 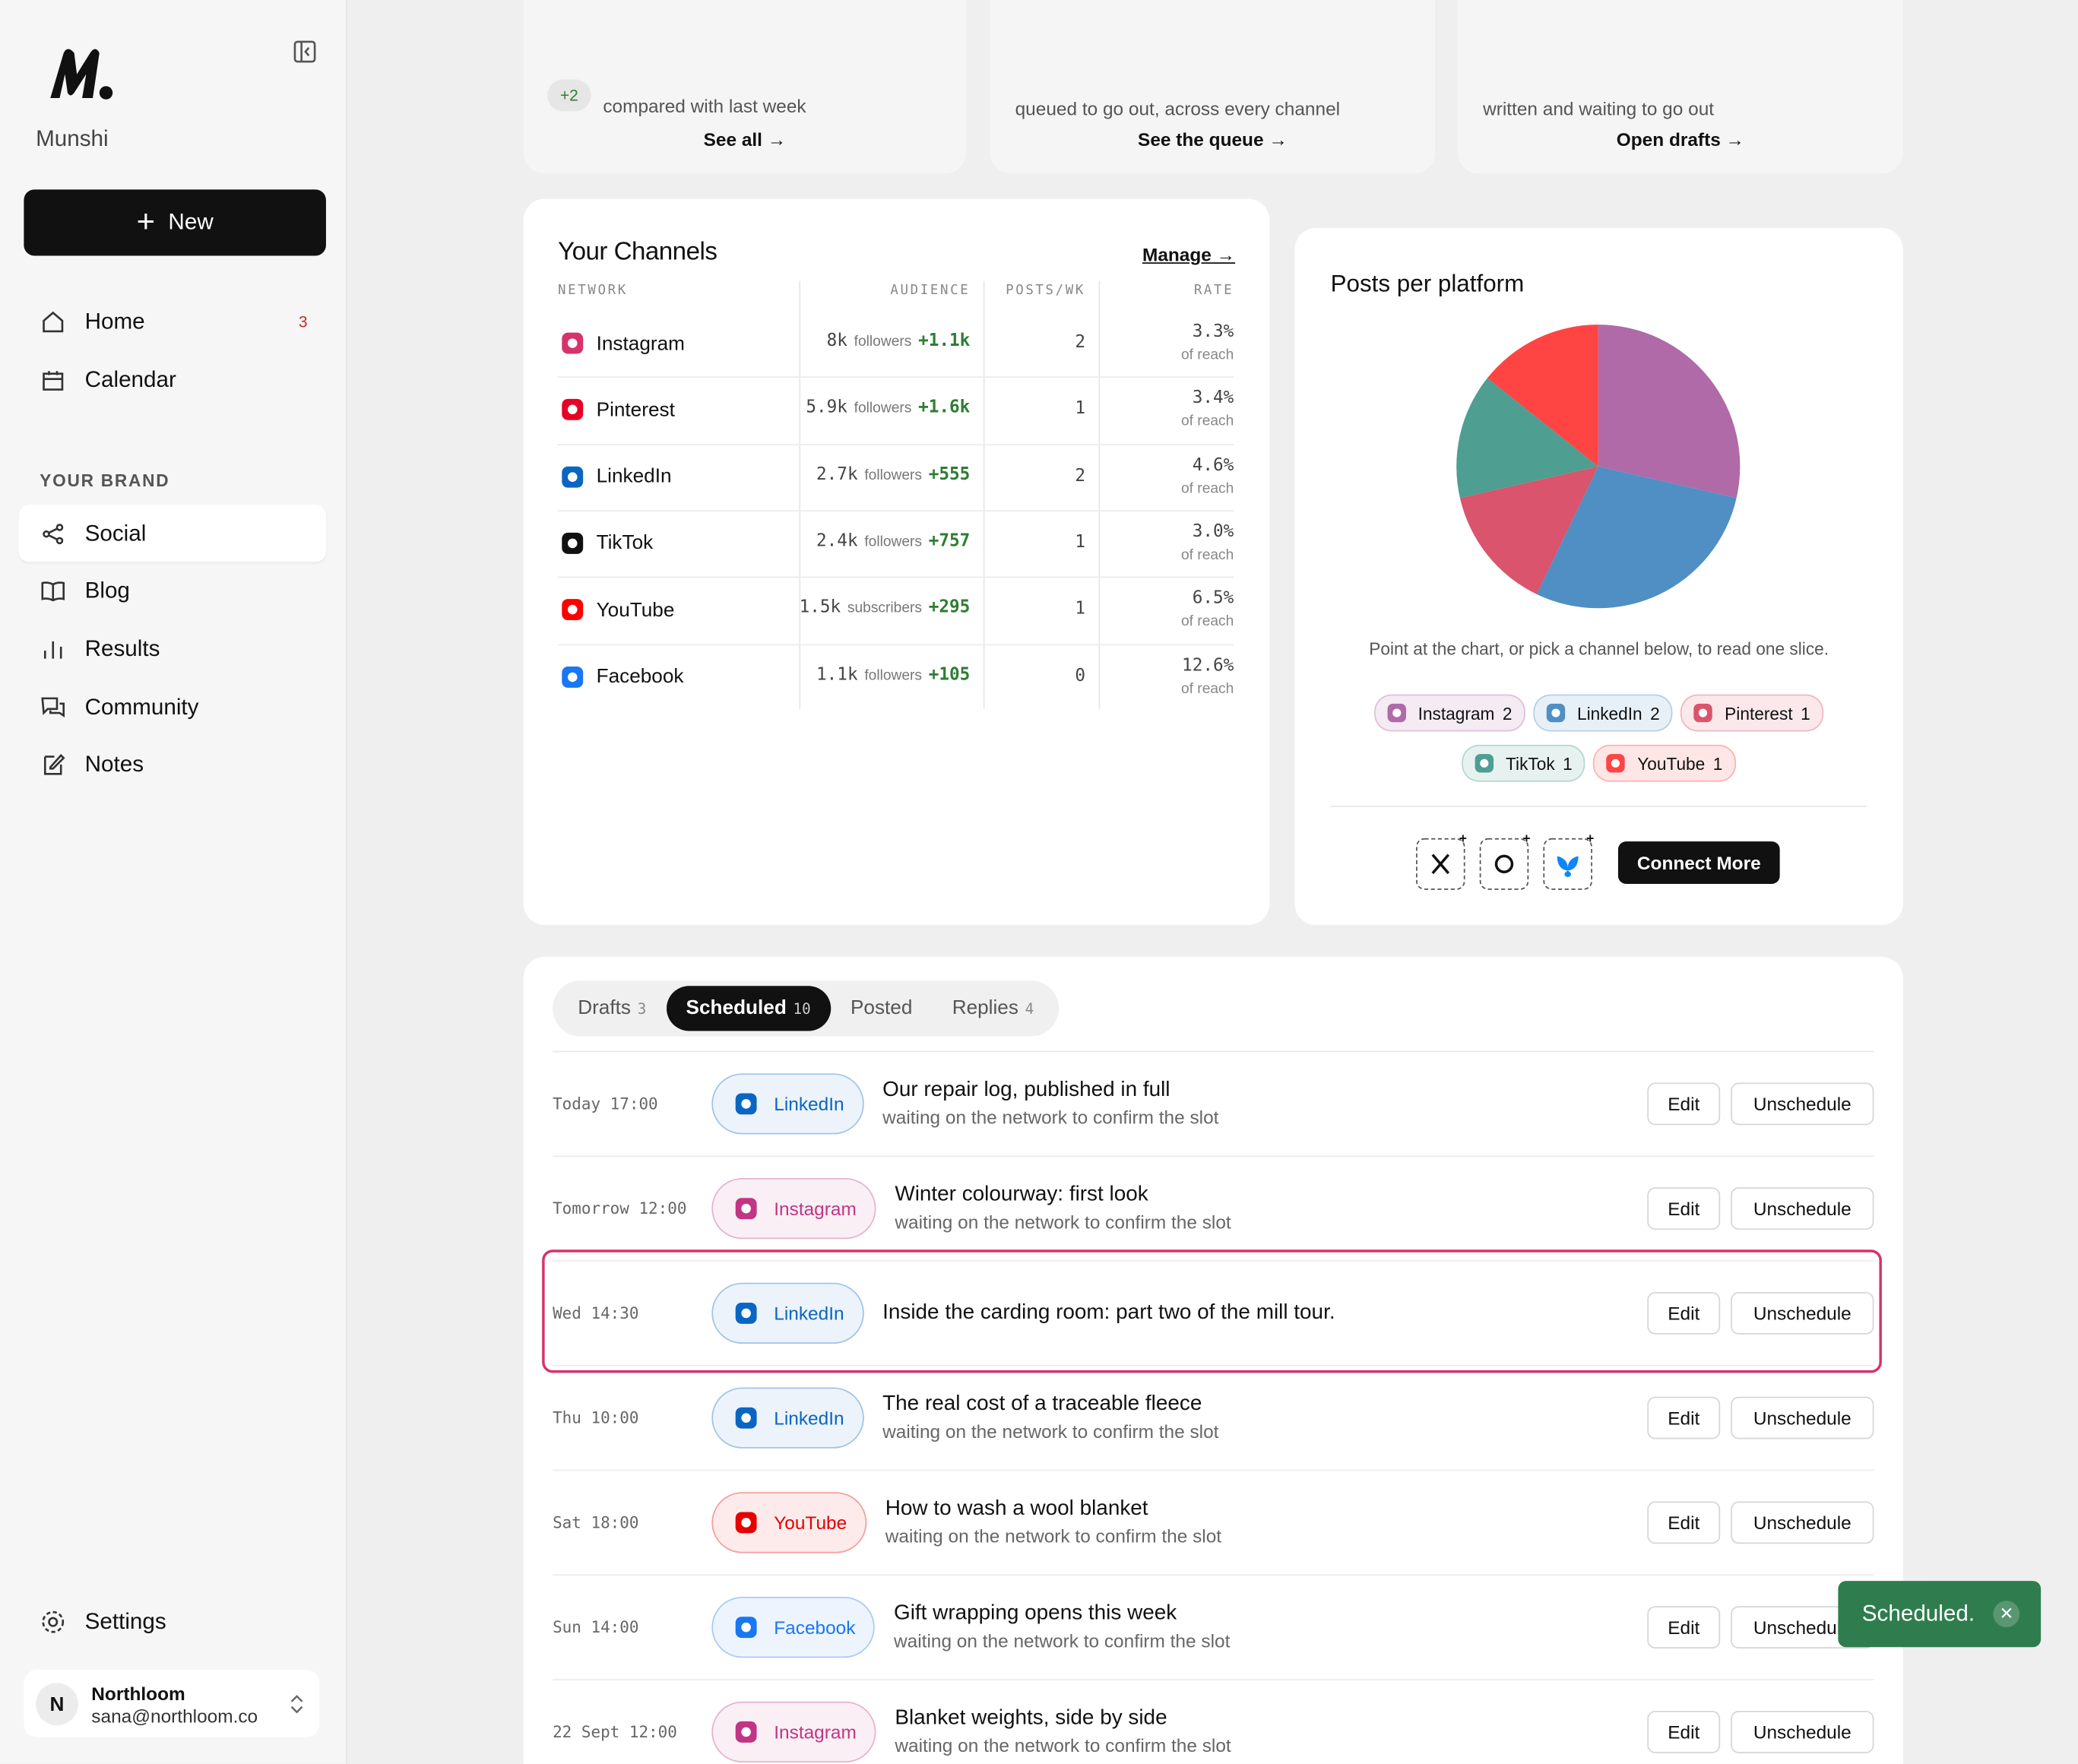 I want to click on scheduled-time: Thu 10:00, so click(x=596, y=1417).